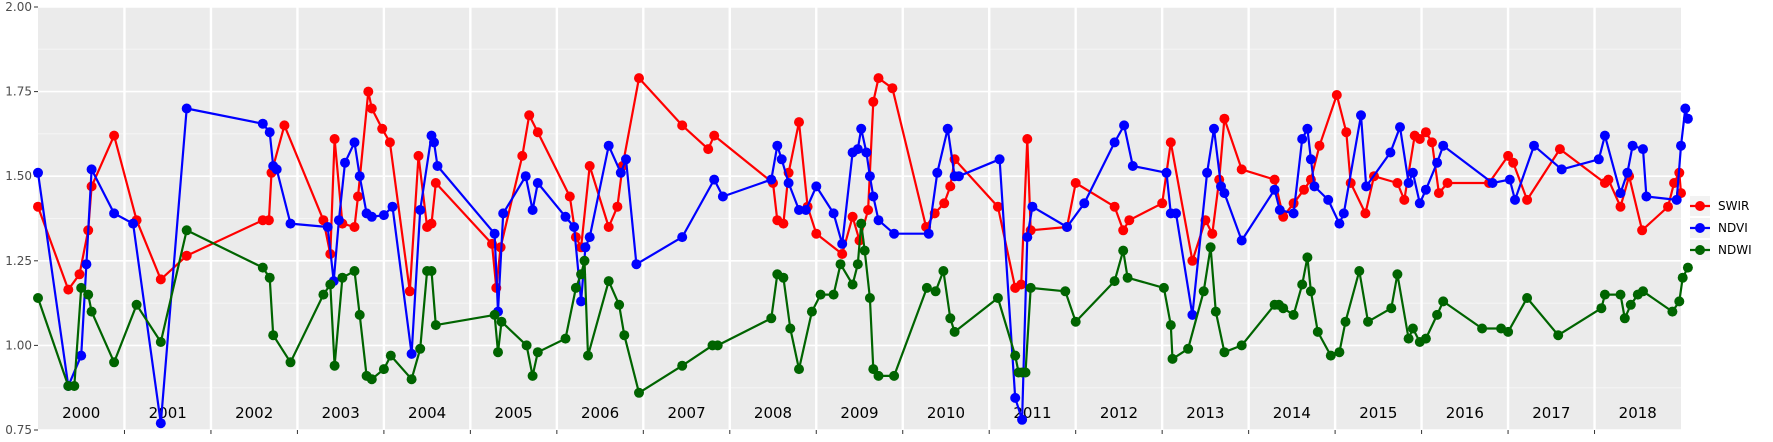 The height and width of the screenshot is (442, 1773). I want to click on year-label: 2000, so click(81, 413).